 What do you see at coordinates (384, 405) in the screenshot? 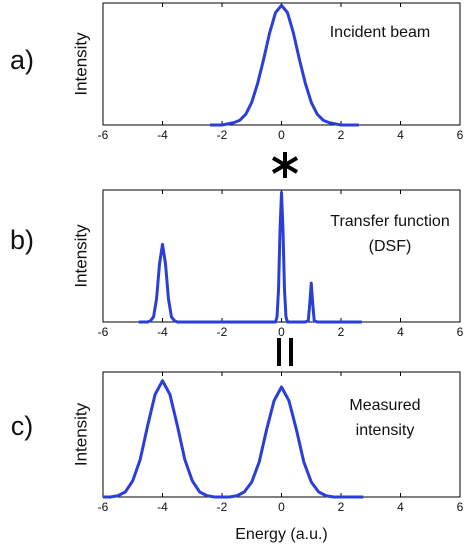
I see `annotation: Measured` at bounding box center [384, 405].